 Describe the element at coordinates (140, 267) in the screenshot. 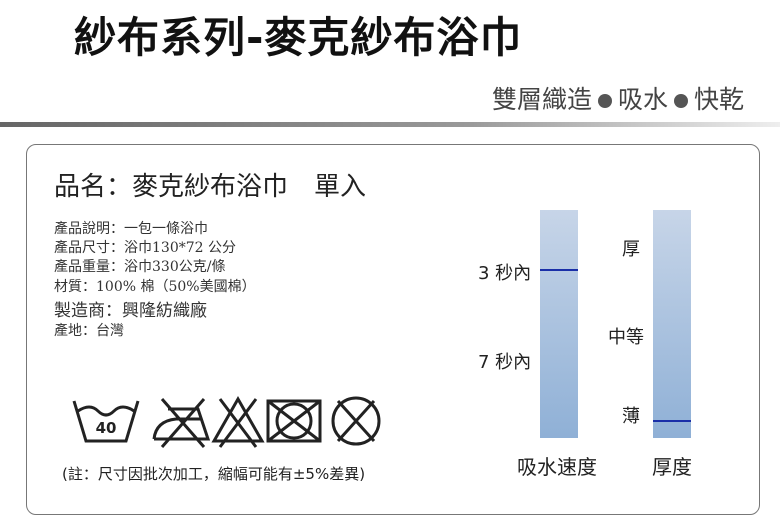

I see `spec-weight: 產品重量：浴巾330公克/條` at that location.